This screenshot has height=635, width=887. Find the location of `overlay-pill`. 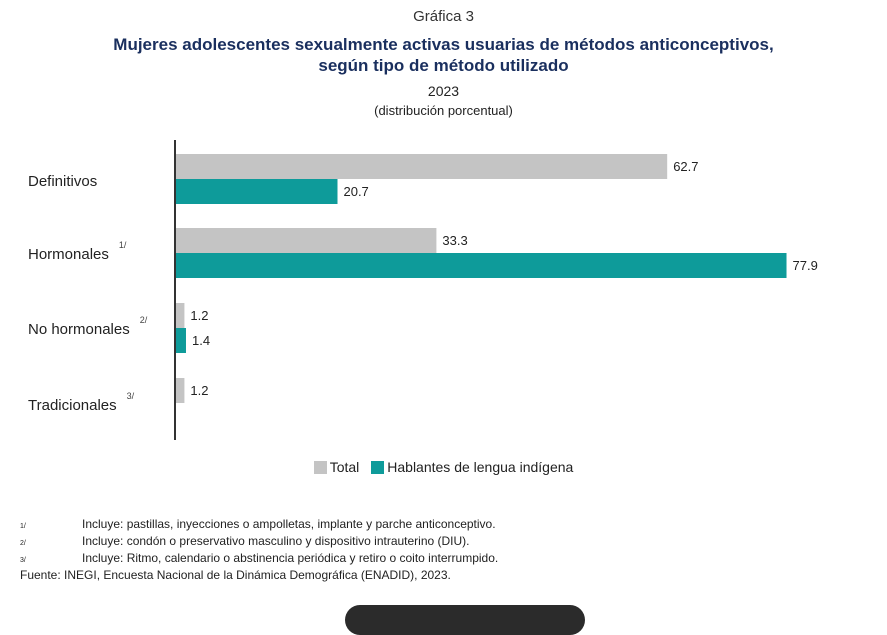

overlay-pill is located at coordinates (465, 620).